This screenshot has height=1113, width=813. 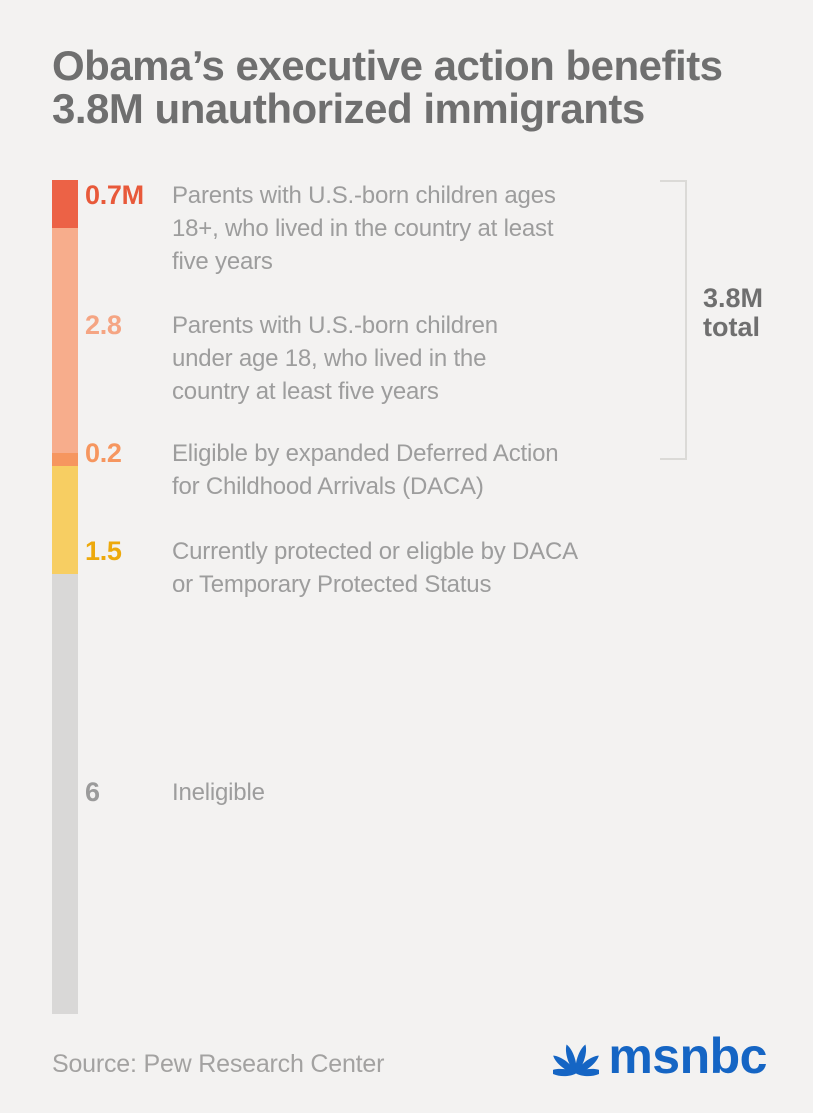 What do you see at coordinates (65, 520) in the screenshot?
I see `bar-segment-current-daca-tps` at bounding box center [65, 520].